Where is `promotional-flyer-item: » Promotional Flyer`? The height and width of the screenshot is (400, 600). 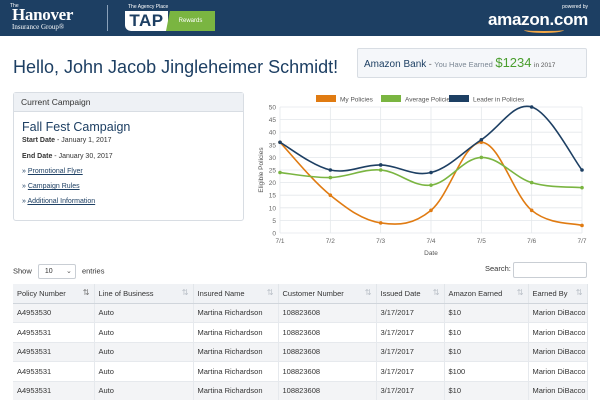
promotional-flyer-item: » Promotional Flyer is located at coordinates (52, 171).